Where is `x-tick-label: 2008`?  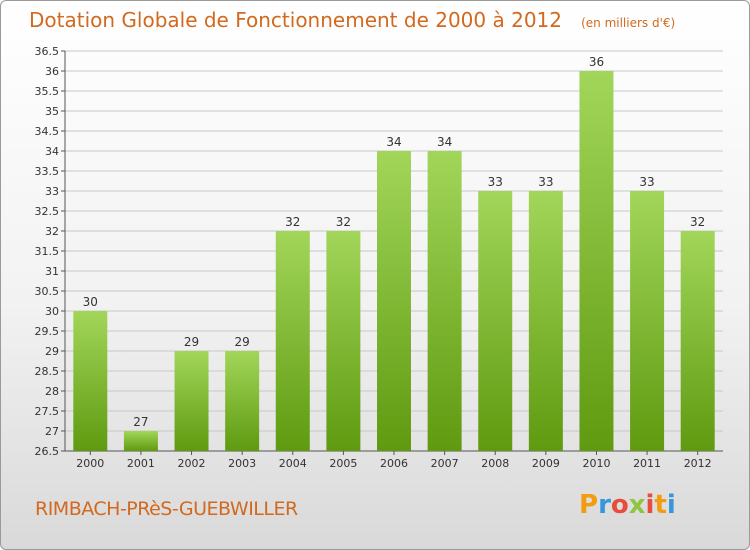 x-tick-label: 2008 is located at coordinates (495, 463).